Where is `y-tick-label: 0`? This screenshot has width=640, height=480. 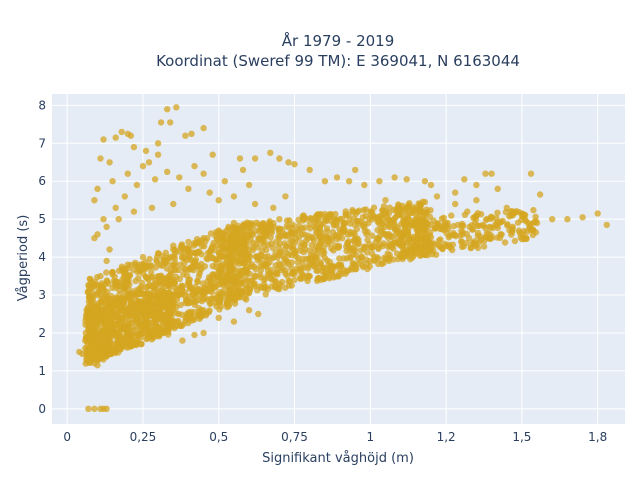 y-tick-label: 0 is located at coordinates (42, 409).